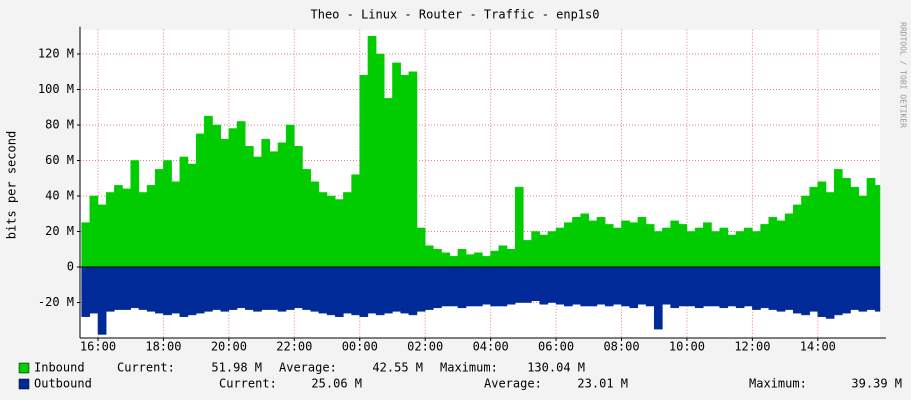 The image size is (911, 400). I want to click on x-tick-label: 02:00, so click(425, 347).